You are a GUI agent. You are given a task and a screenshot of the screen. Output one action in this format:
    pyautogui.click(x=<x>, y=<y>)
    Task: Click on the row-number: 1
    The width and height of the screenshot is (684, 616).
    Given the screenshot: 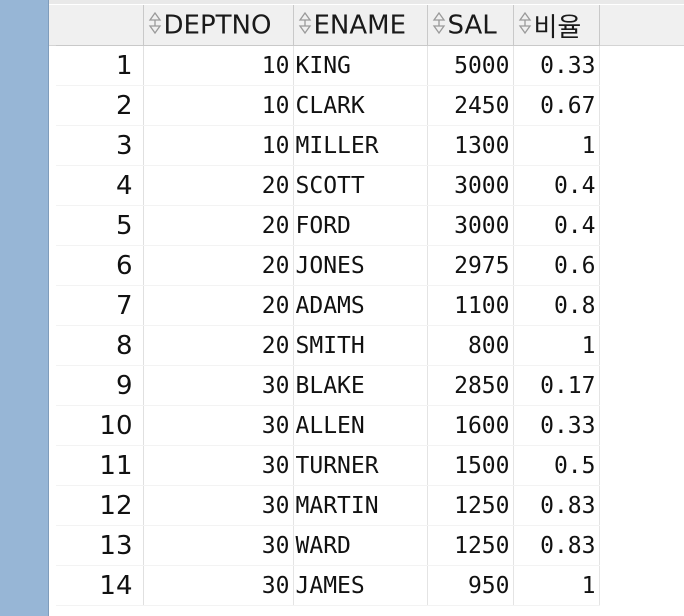 What is the action you would take?
    pyautogui.click(x=100, y=65)
    